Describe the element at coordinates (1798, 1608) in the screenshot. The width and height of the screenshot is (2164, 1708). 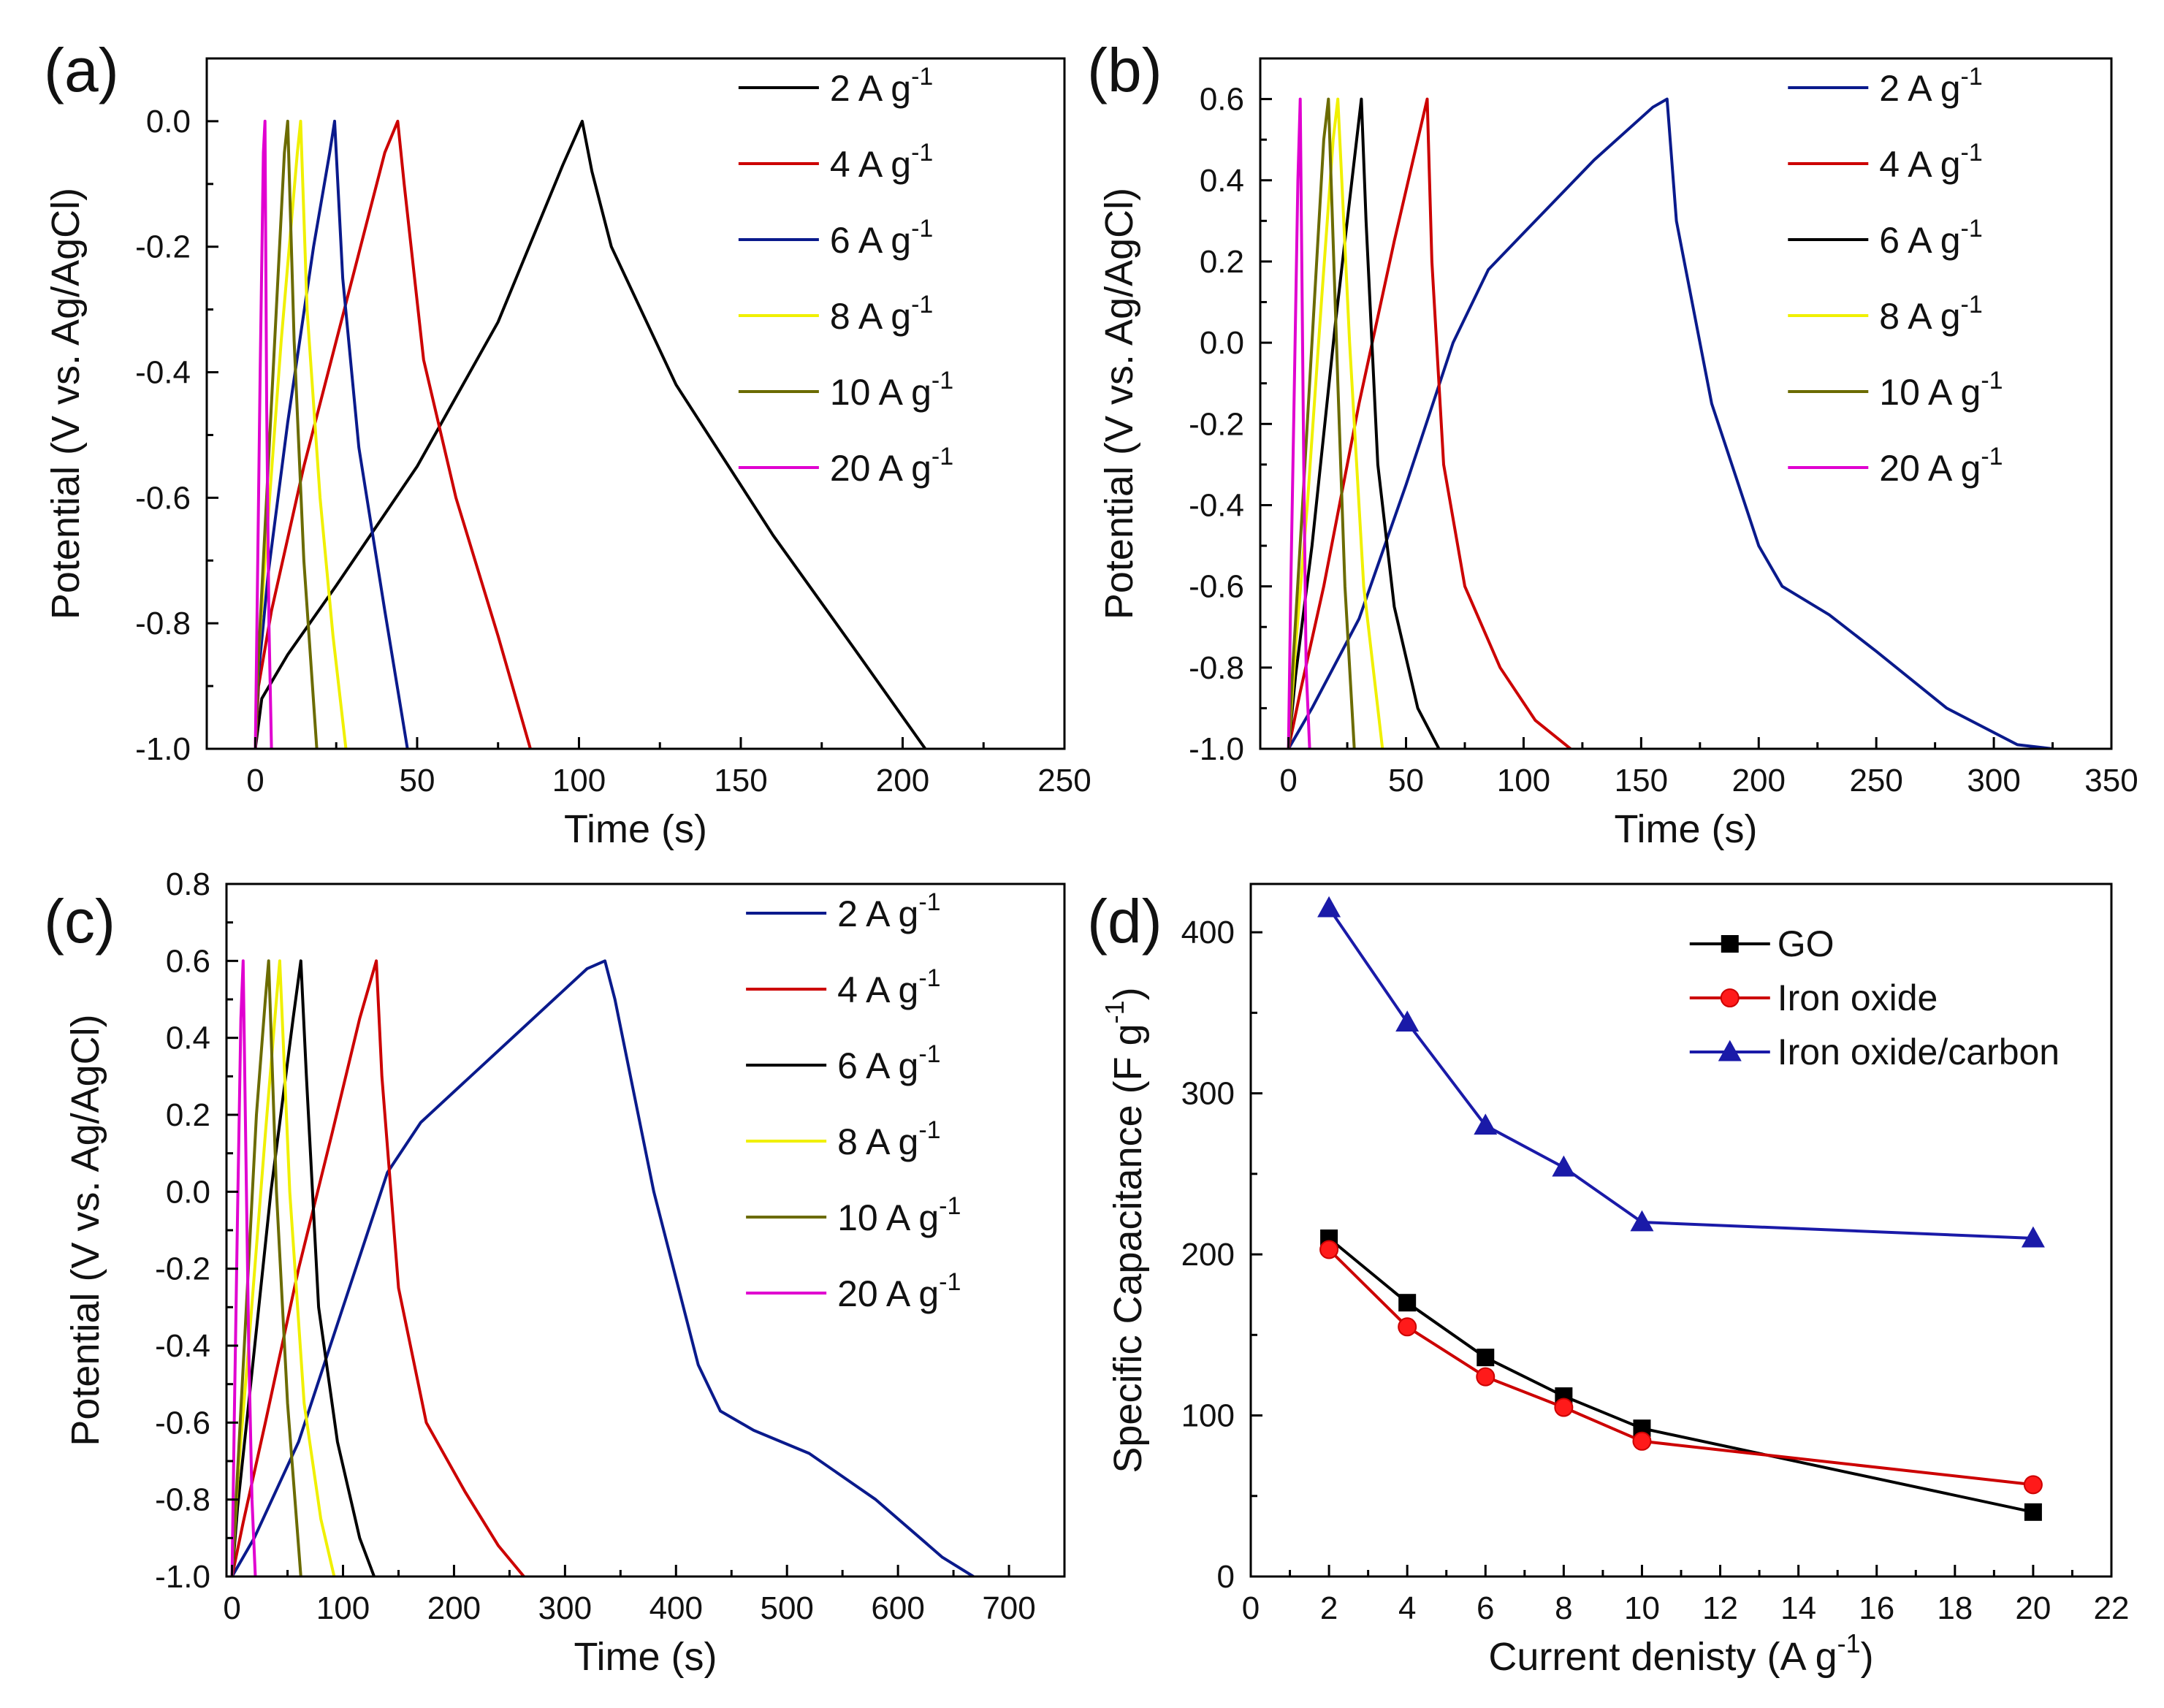
I see `x-tick-label: 14` at that location.